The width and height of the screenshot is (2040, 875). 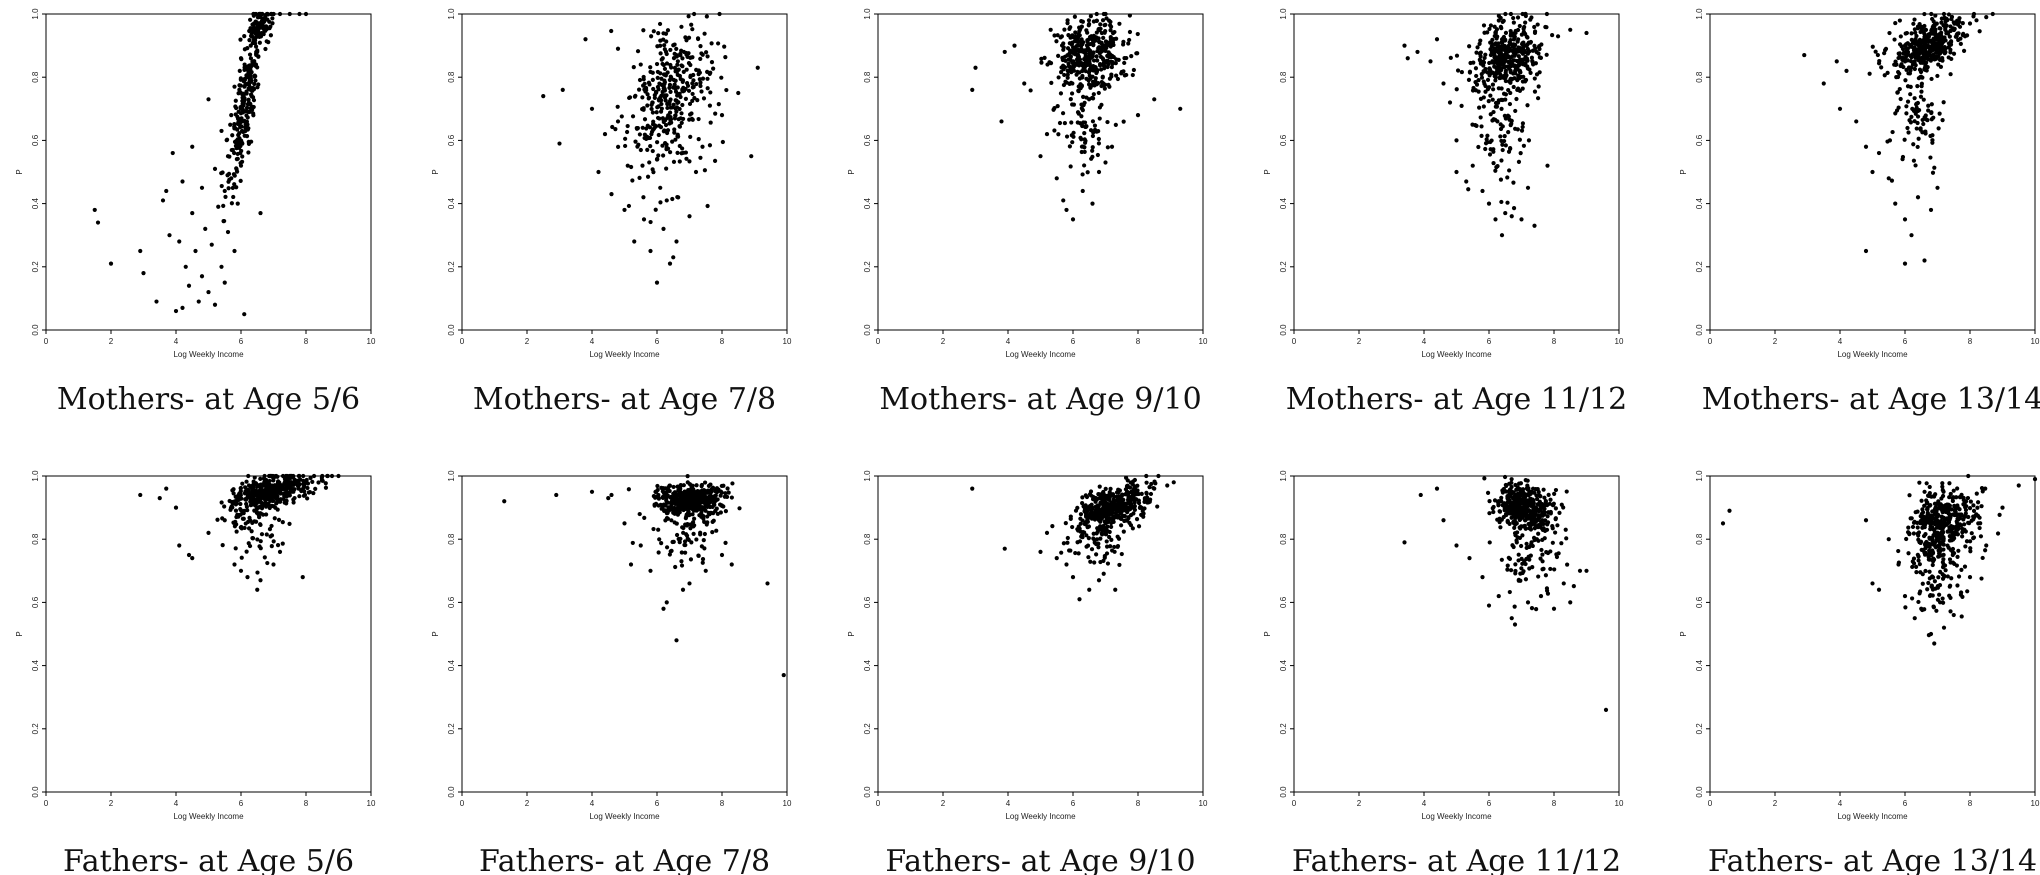 What do you see at coordinates (624, 354) in the screenshot?
I see `x-axis-label: Log Weekly Income` at bounding box center [624, 354].